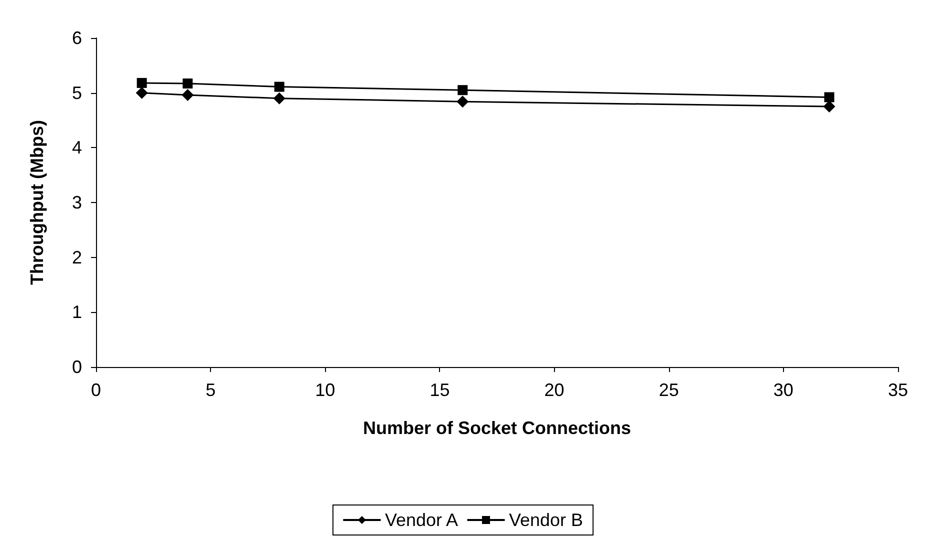 This screenshot has width=928, height=555. What do you see at coordinates (898, 390) in the screenshot?
I see `x-tick-label: 35` at bounding box center [898, 390].